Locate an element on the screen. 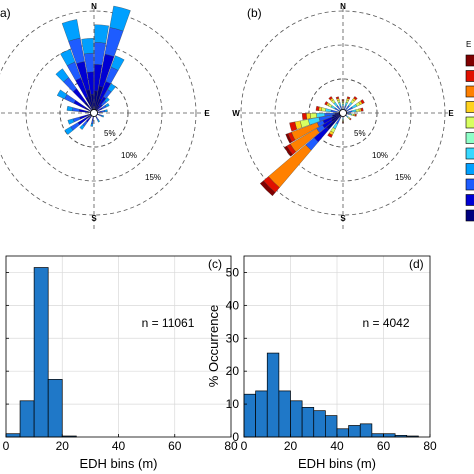 This screenshot has width=474, height=474. hist-d-ylabel: % Occurrence is located at coordinates (213, 346).